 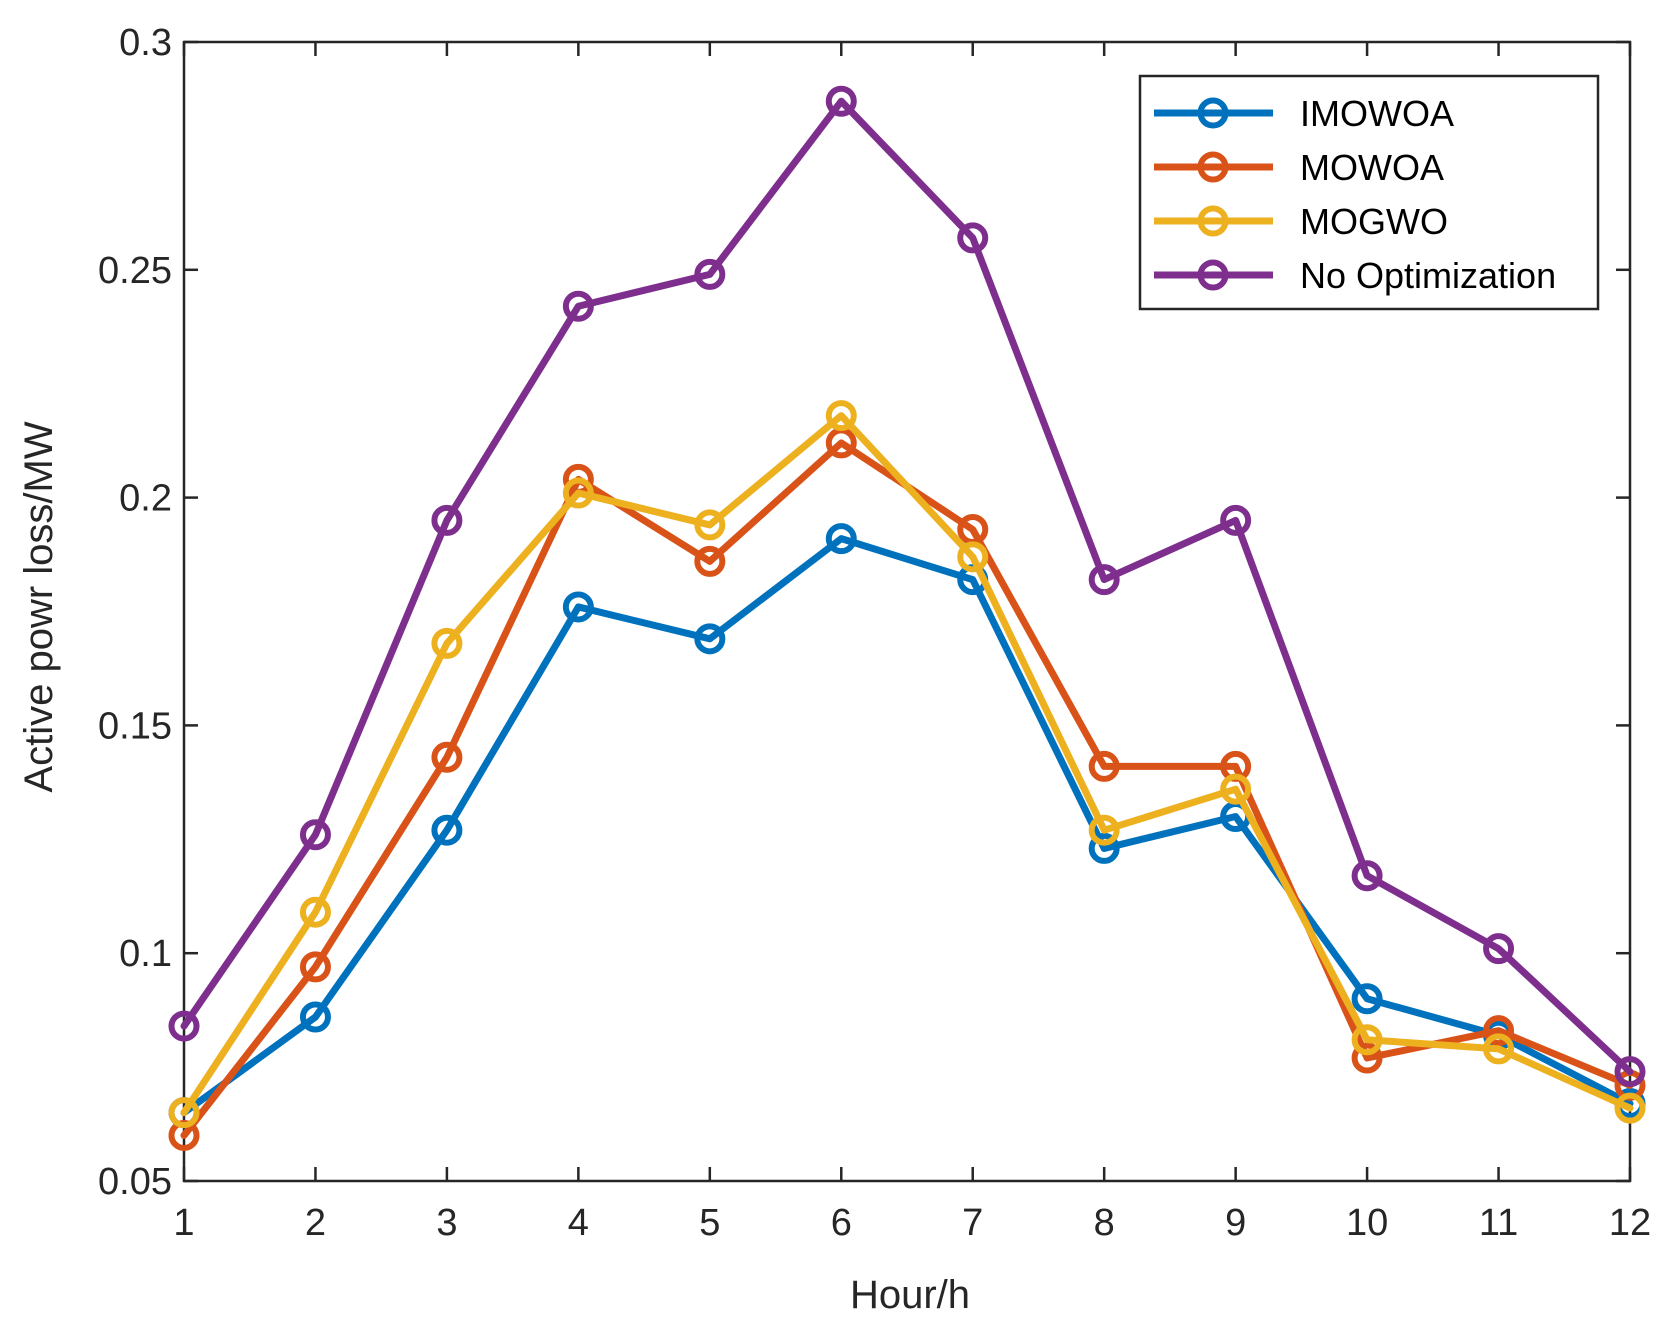 I want to click on x-tick-label: 7, so click(x=972, y=1223).